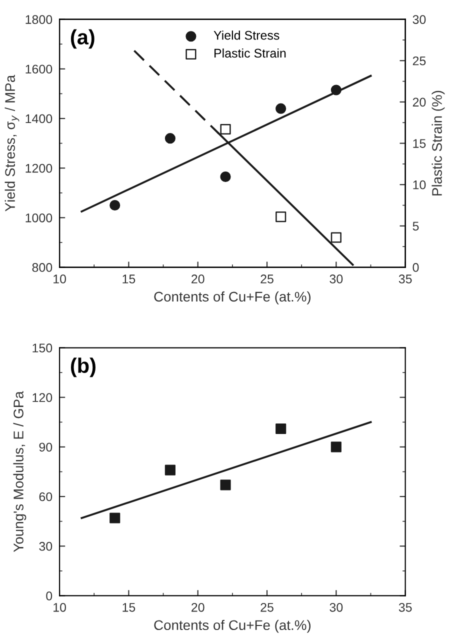  What do you see at coordinates (419, 143) in the screenshot?
I see `y2-tick-label: 15` at bounding box center [419, 143].